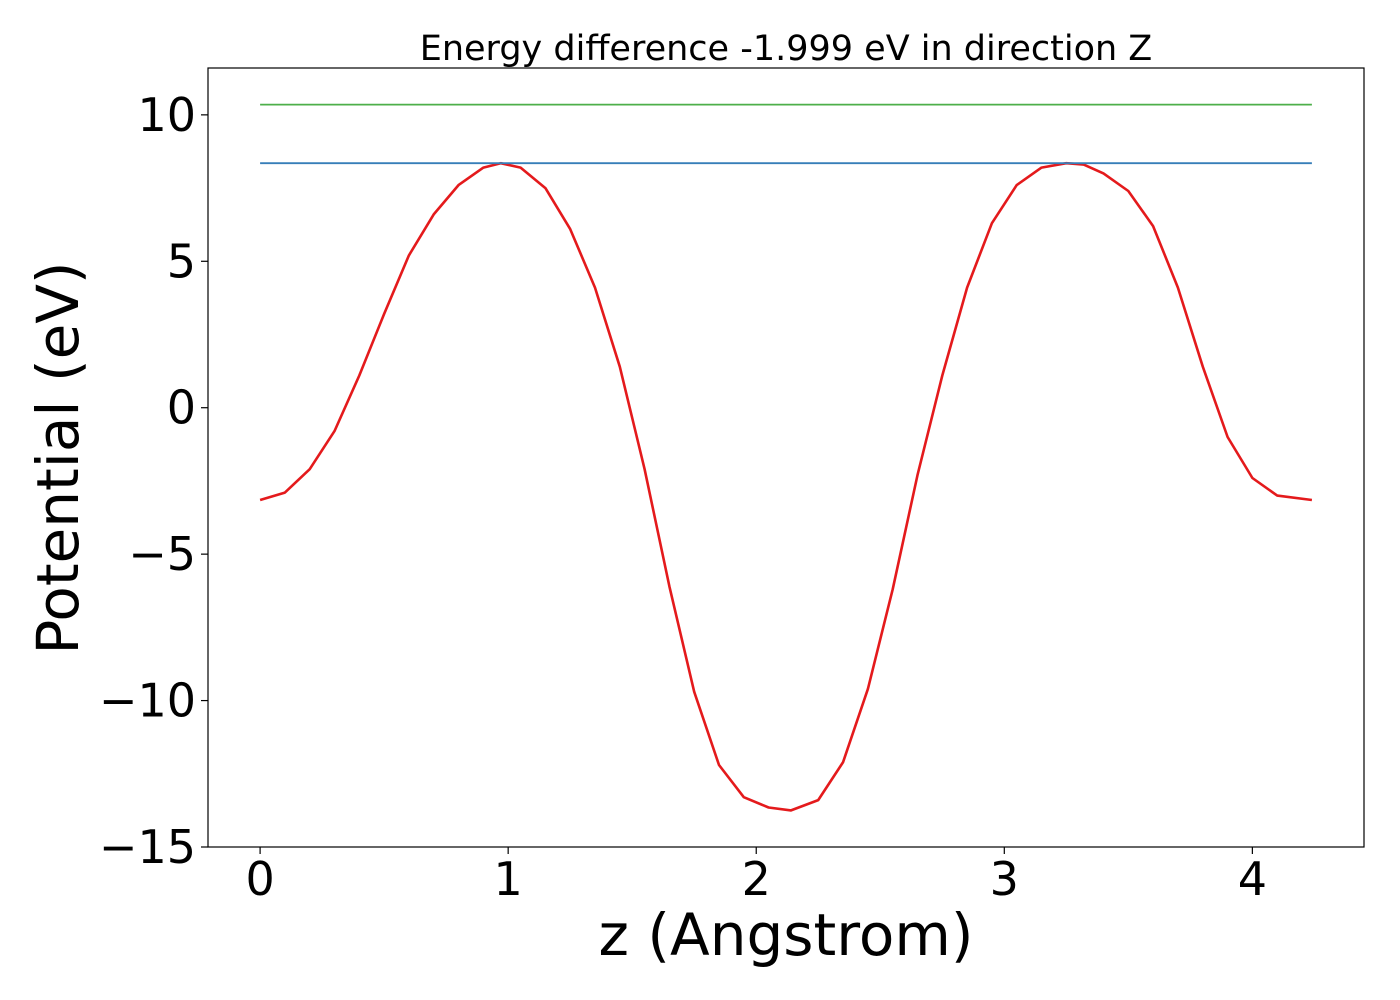  What do you see at coordinates (162, 554) in the screenshot?
I see `y-tick-label: −5` at bounding box center [162, 554].